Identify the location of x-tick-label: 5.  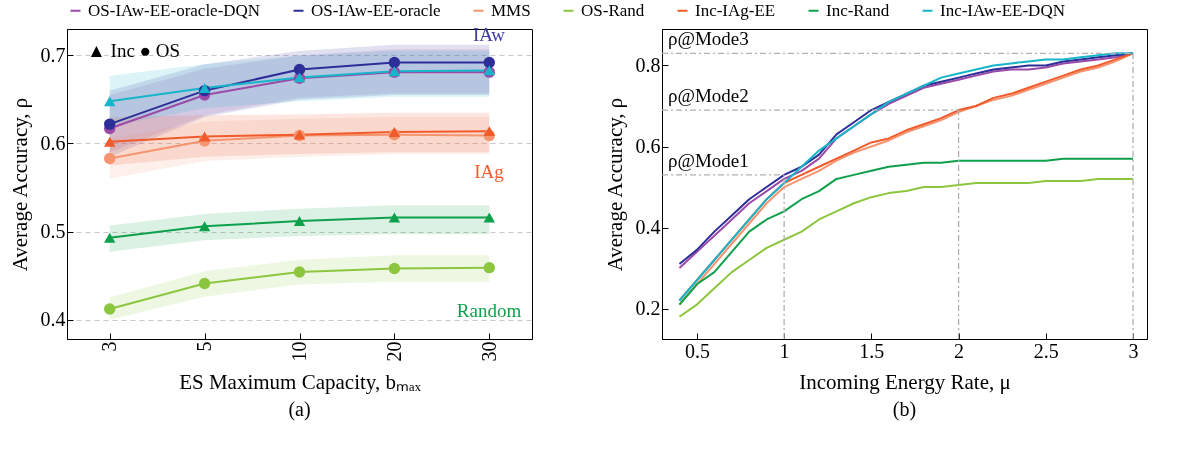
(204, 346).